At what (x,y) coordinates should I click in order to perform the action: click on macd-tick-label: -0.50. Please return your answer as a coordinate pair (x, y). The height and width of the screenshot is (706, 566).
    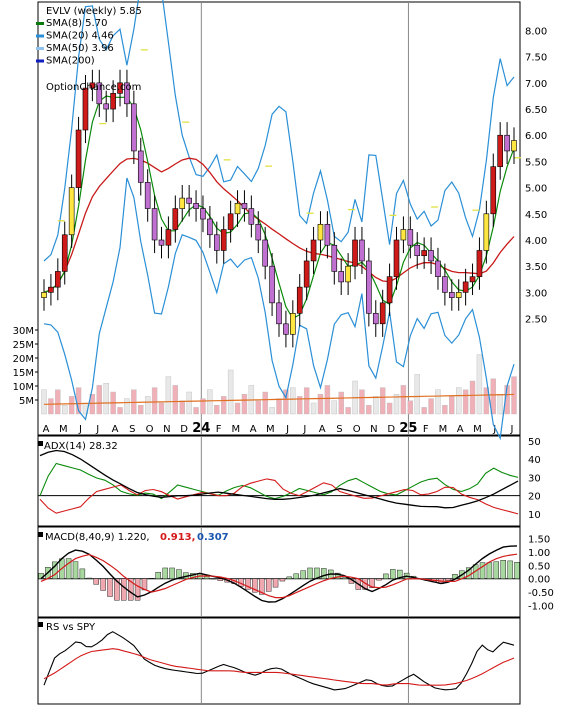
    Looking at the image, I should click on (541, 593).